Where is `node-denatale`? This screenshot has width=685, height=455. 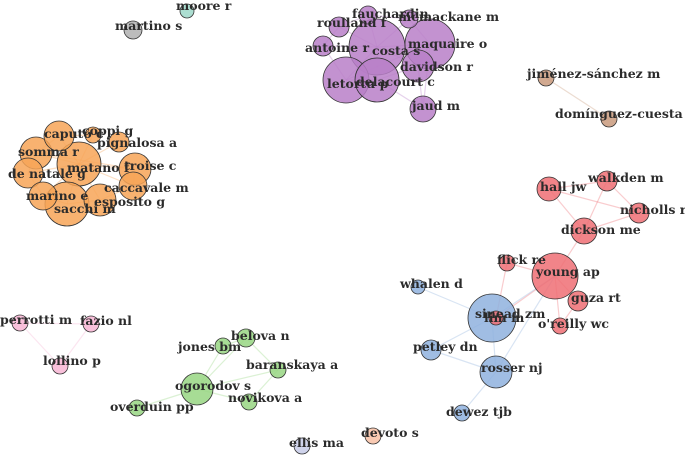 node-denatale is located at coordinates (28, 173).